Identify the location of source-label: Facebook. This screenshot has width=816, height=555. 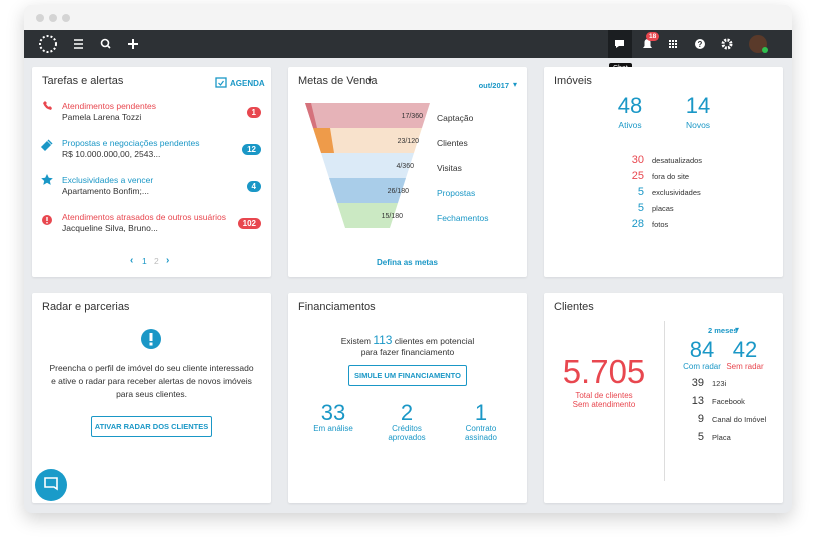
(728, 401).